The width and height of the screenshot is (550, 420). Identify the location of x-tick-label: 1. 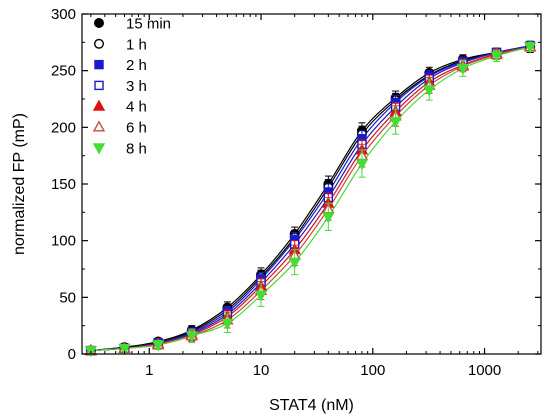
(149, 370).